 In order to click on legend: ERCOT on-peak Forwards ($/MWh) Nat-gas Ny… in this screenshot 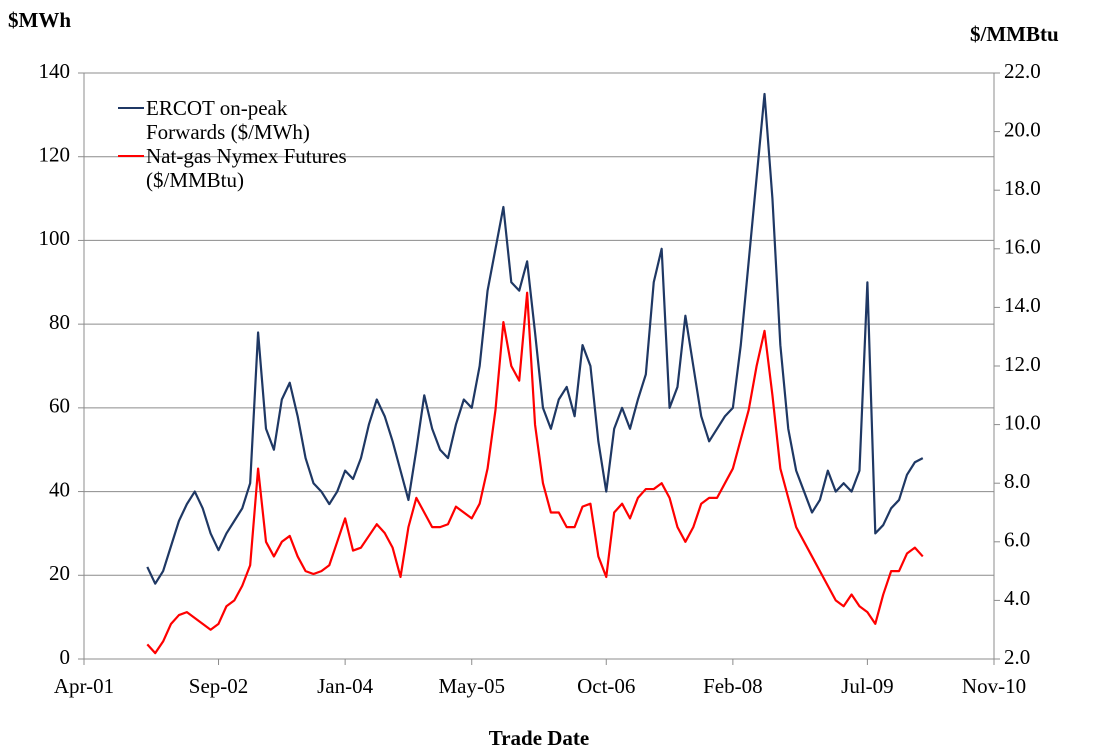, I will do `click(243, 144)`.